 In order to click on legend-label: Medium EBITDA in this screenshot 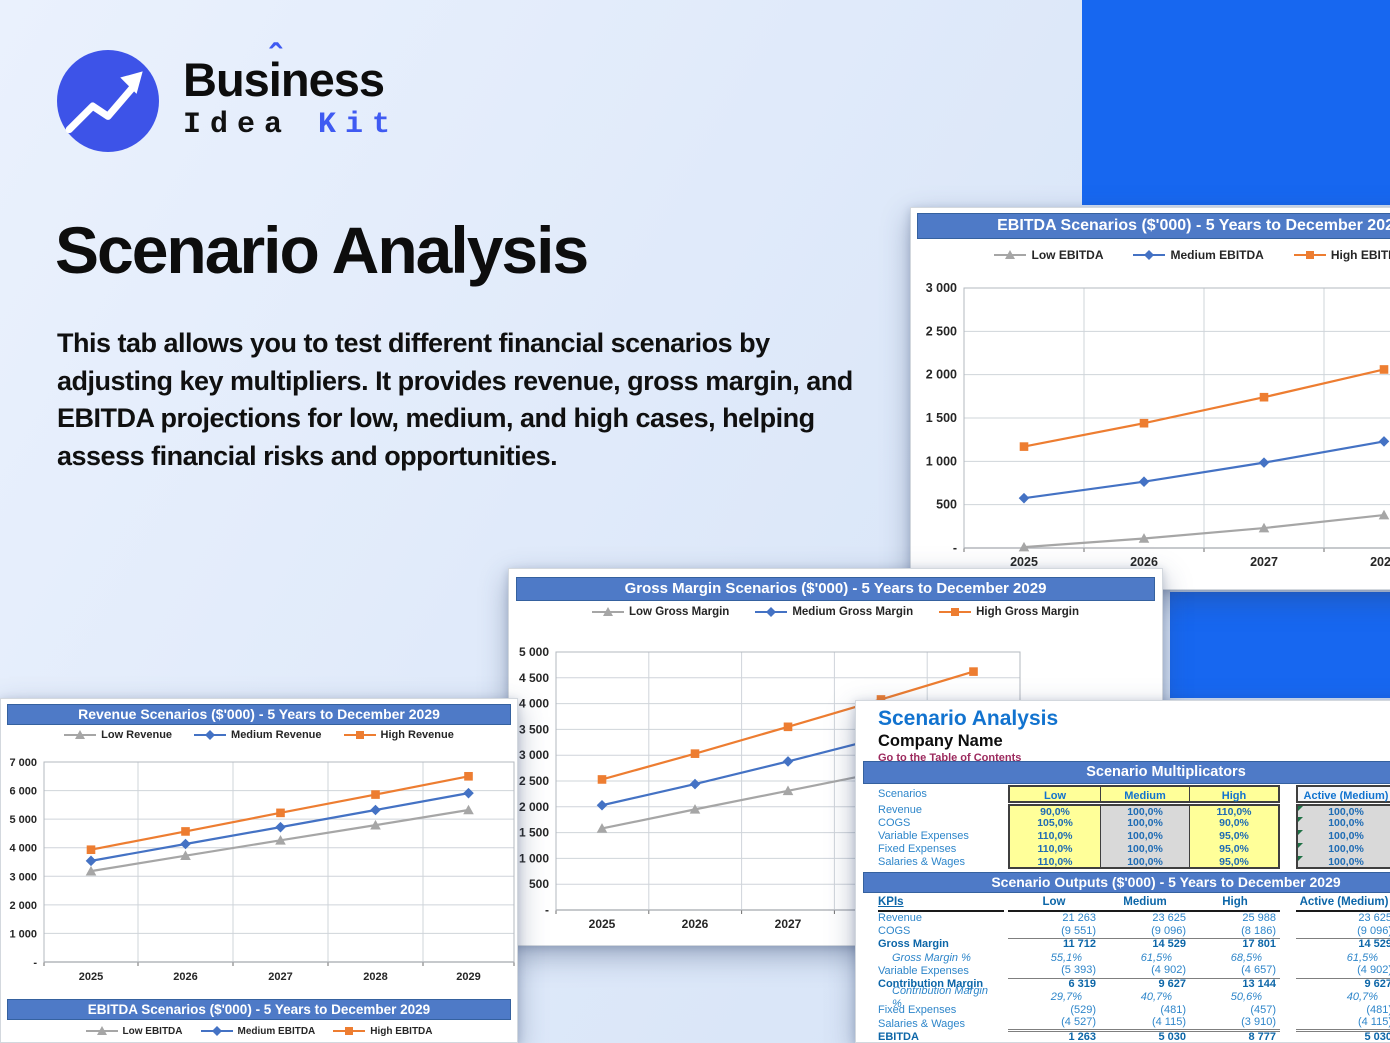, I will do `click(276, 1031)`.